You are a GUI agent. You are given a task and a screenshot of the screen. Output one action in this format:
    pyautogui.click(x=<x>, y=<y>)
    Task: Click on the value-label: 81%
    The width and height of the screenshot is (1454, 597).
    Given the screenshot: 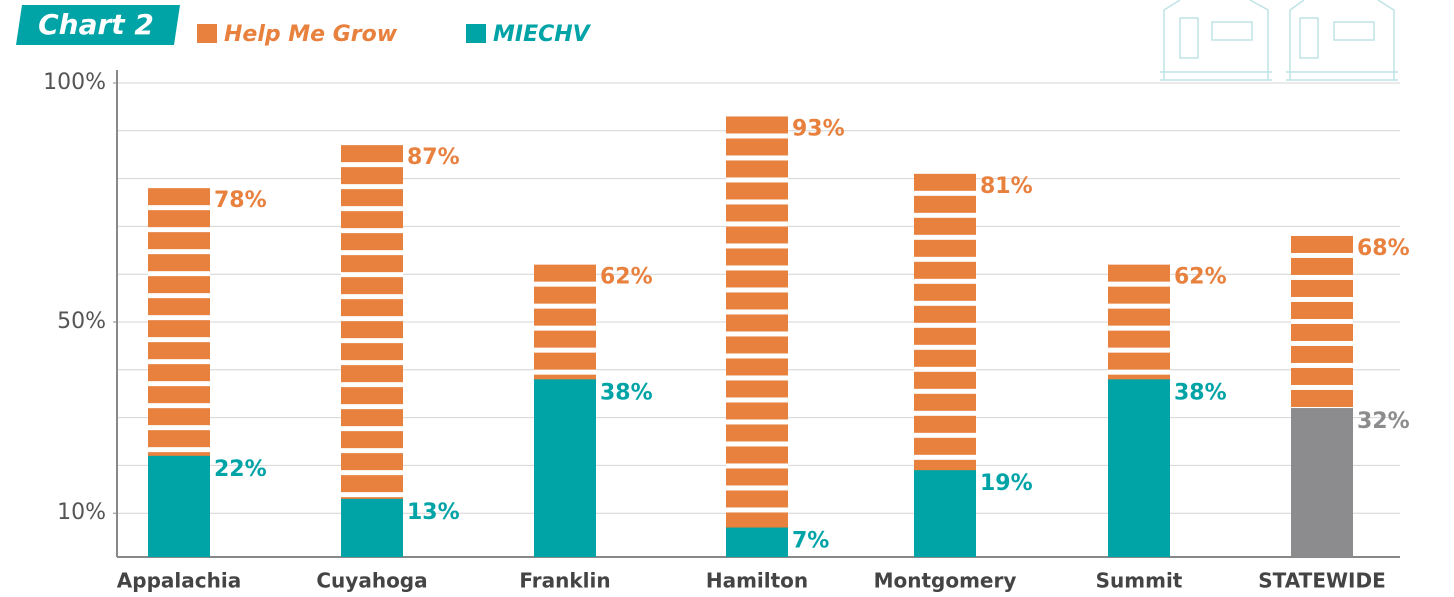 What is the action you would take?
    pyautogui.click(x=1006, y=186)
    